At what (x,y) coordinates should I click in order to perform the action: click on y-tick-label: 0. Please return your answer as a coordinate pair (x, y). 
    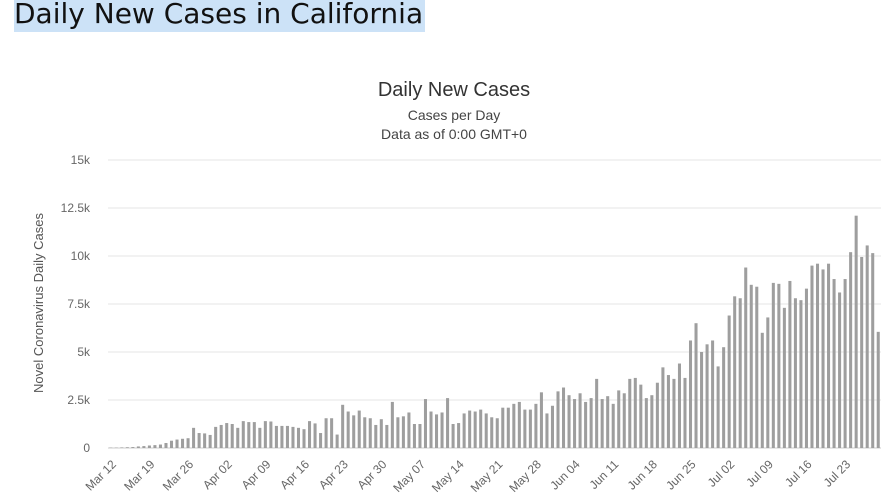
    Looking at the image, I should click on (86, 448).